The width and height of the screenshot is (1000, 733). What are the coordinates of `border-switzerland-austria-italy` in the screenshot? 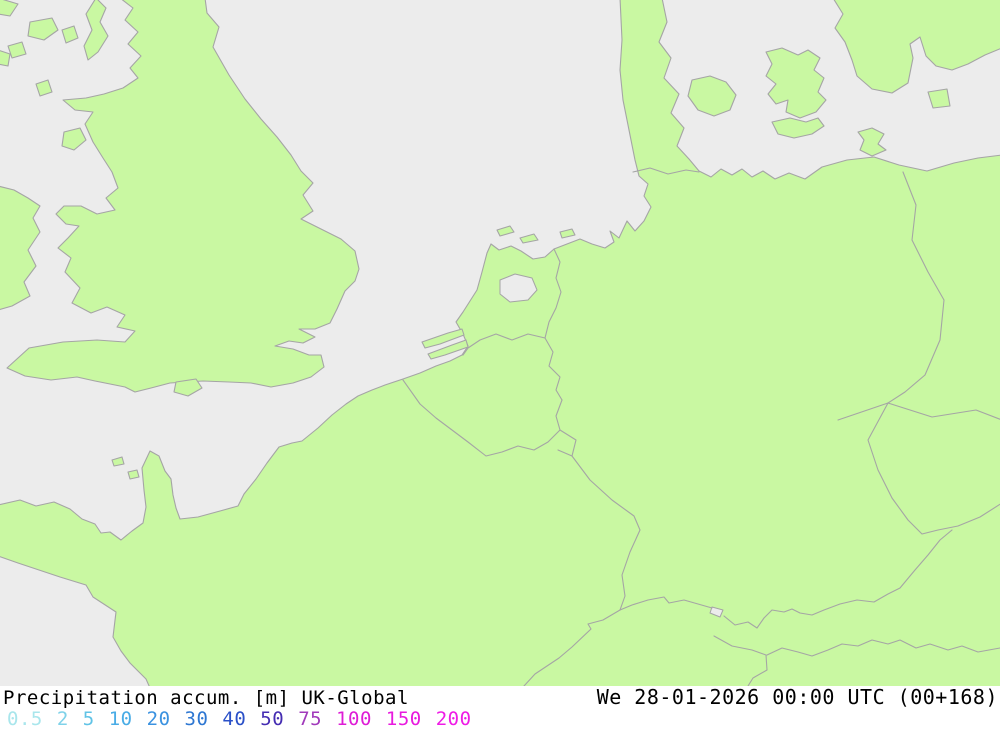 It's located at (740, 660).